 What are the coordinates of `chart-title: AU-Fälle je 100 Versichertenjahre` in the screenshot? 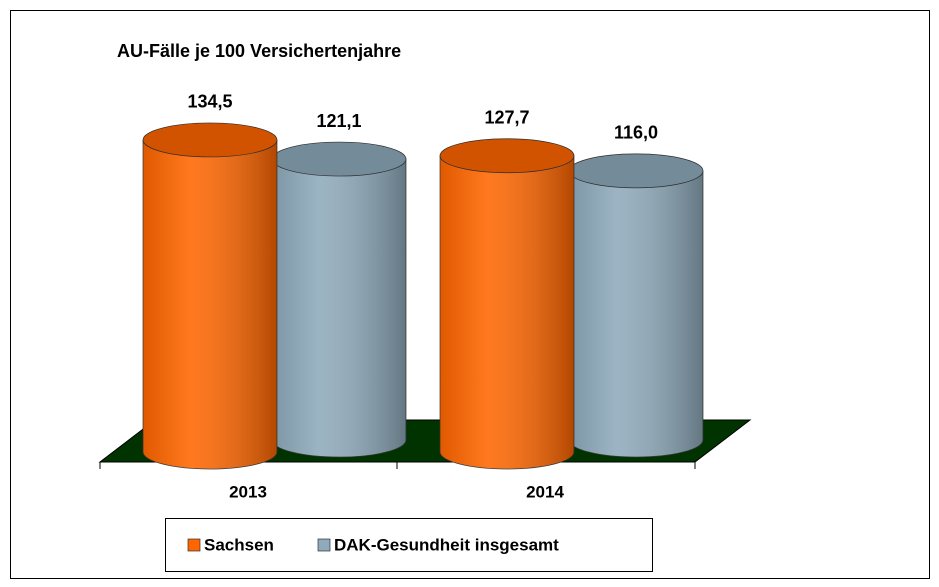 It's located at (259, 51).